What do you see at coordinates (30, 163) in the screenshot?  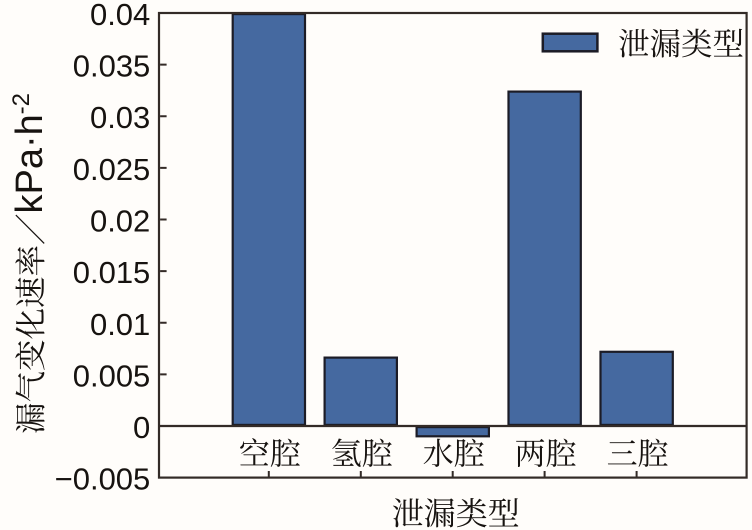 I see `svg-text: kPa·h` at bounding box center [30, 163].